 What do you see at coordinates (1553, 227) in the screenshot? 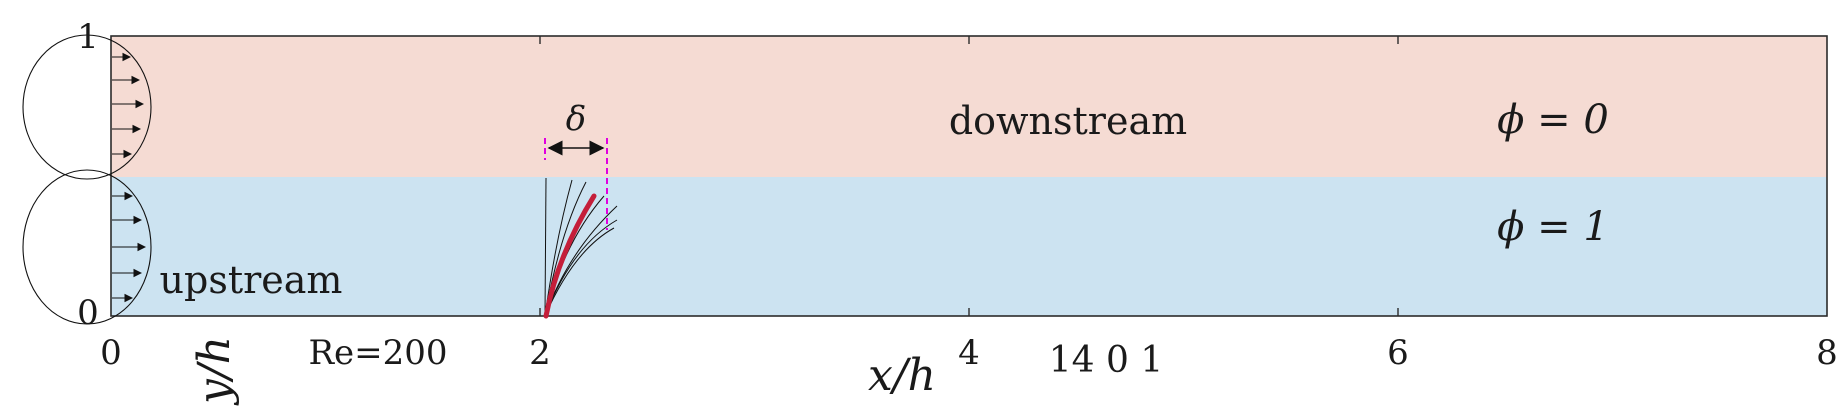
I see `phi-lower-label: ϕ = 1` at bounding box center [1553, 227].